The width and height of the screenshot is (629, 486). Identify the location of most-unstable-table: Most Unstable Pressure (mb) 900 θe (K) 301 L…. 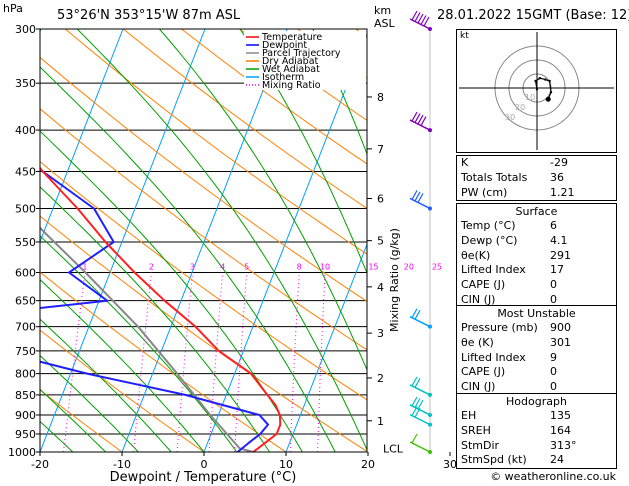
(536, 350).